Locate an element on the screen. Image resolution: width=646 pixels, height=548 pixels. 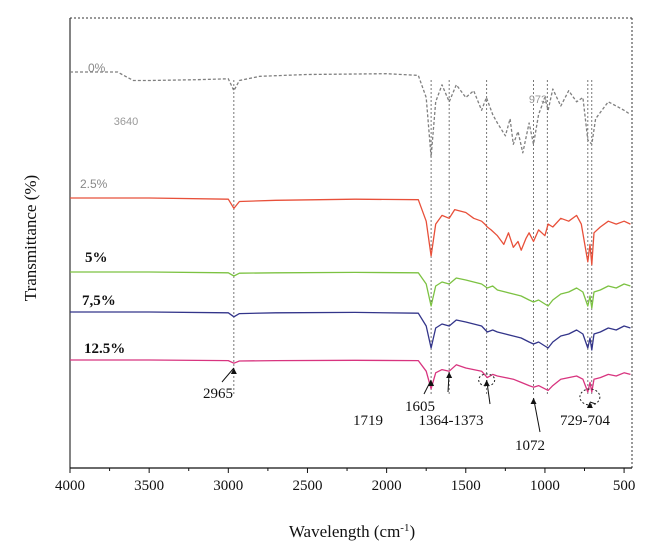
x-axis-title: Wavelength (cm-1) is located at coordinates (352, 531).